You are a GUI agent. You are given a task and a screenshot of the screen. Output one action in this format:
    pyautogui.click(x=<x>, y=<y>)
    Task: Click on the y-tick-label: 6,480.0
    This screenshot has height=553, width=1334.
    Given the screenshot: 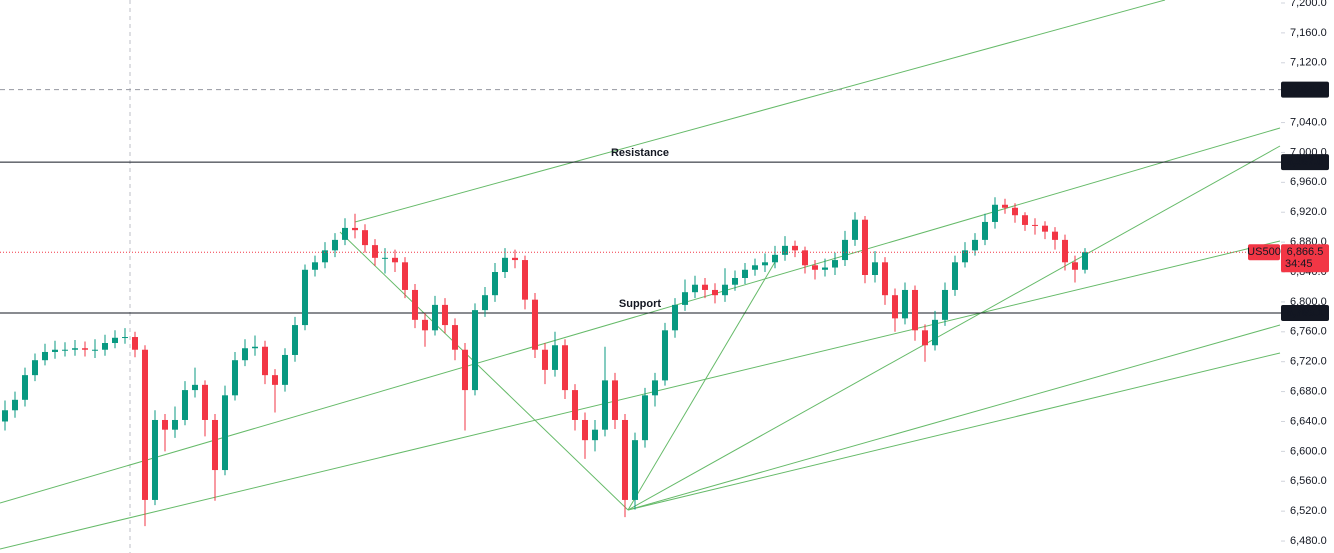 What is the action you would take?
    pyautogui.click(x=1308, y=541)
    